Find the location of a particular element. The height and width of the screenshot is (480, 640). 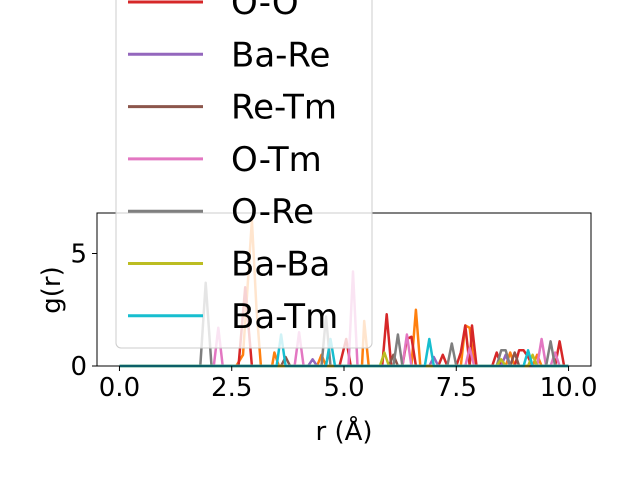

legend-label: O-Re is located at coordinates (272, 212).